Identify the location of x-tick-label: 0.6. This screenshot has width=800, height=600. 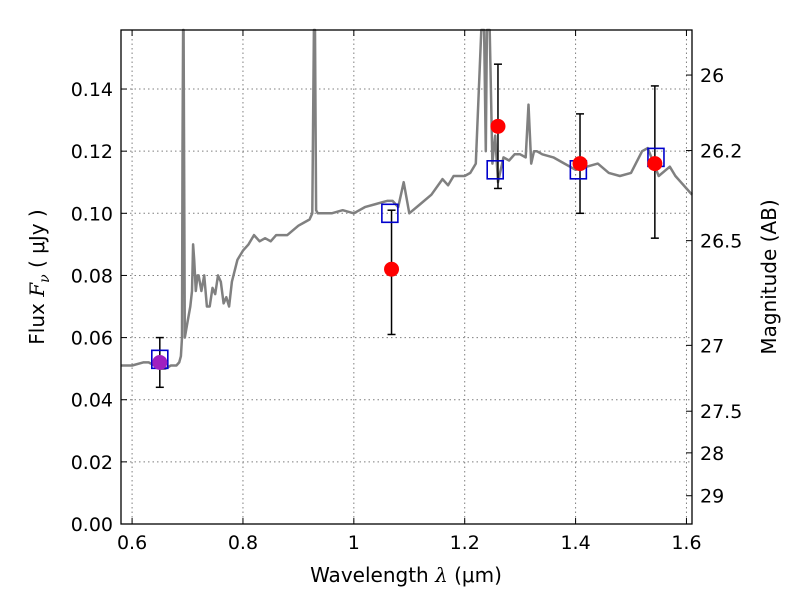
(132, 543).